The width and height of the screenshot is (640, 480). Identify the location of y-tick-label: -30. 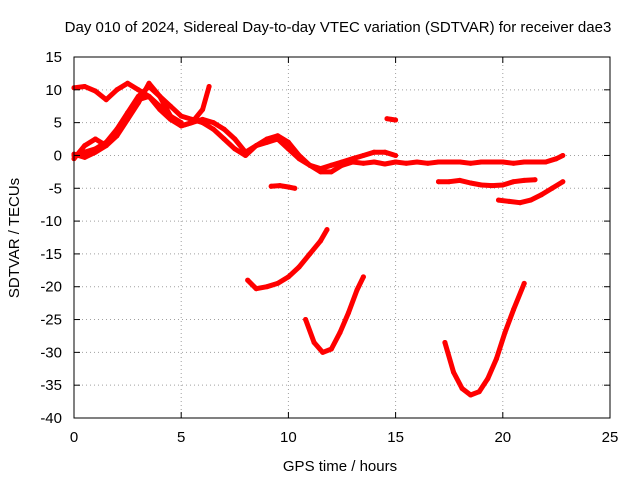
(51, 352).